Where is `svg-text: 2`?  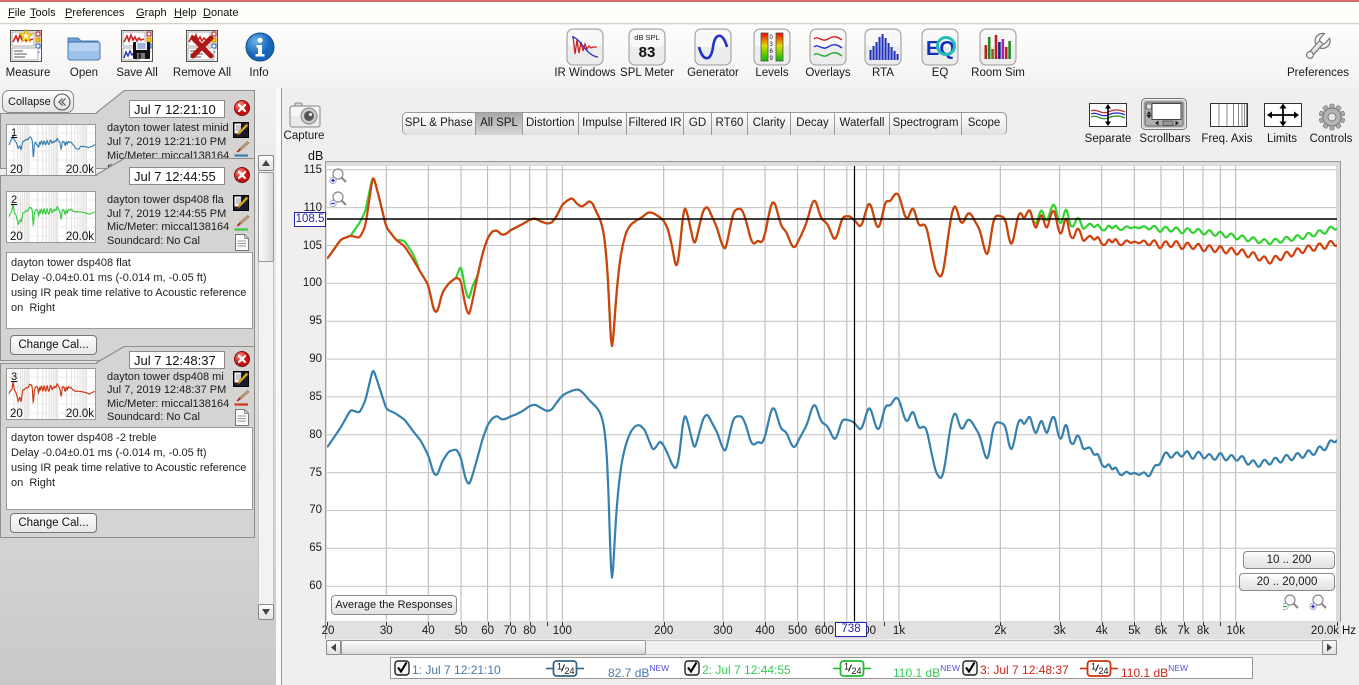
svg-text: 2 is located at coordinates (14, 200).